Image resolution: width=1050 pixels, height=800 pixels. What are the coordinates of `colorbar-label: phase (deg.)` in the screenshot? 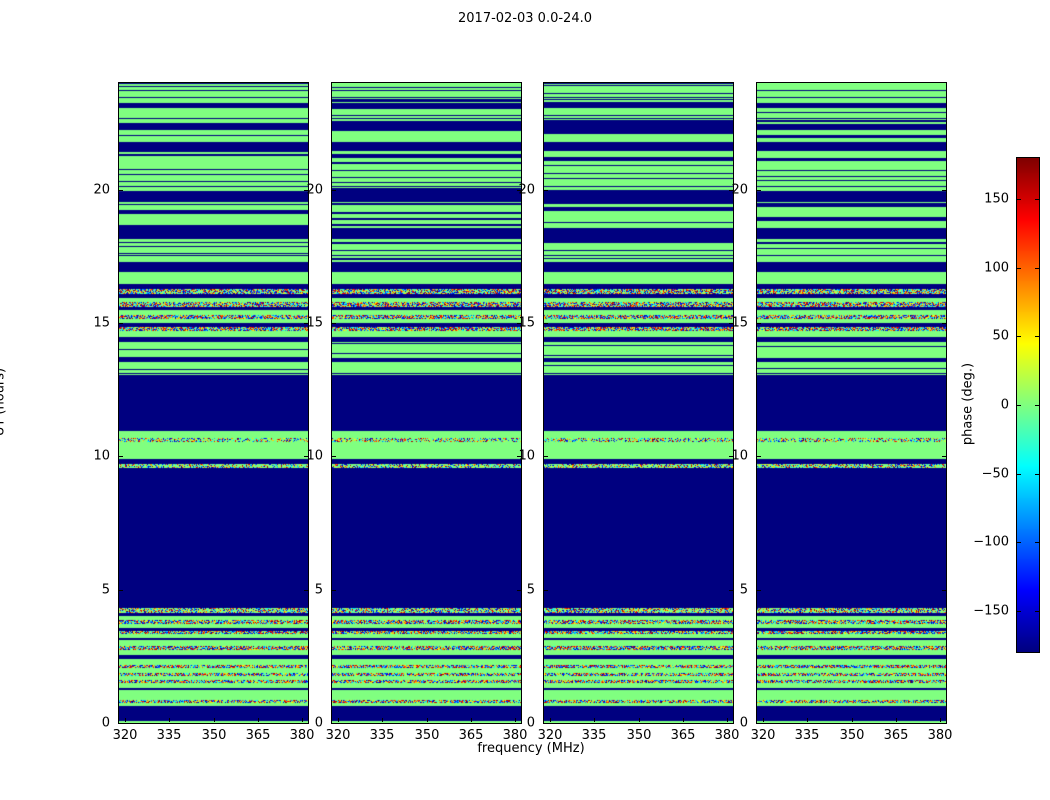 It's located at (968, 404).